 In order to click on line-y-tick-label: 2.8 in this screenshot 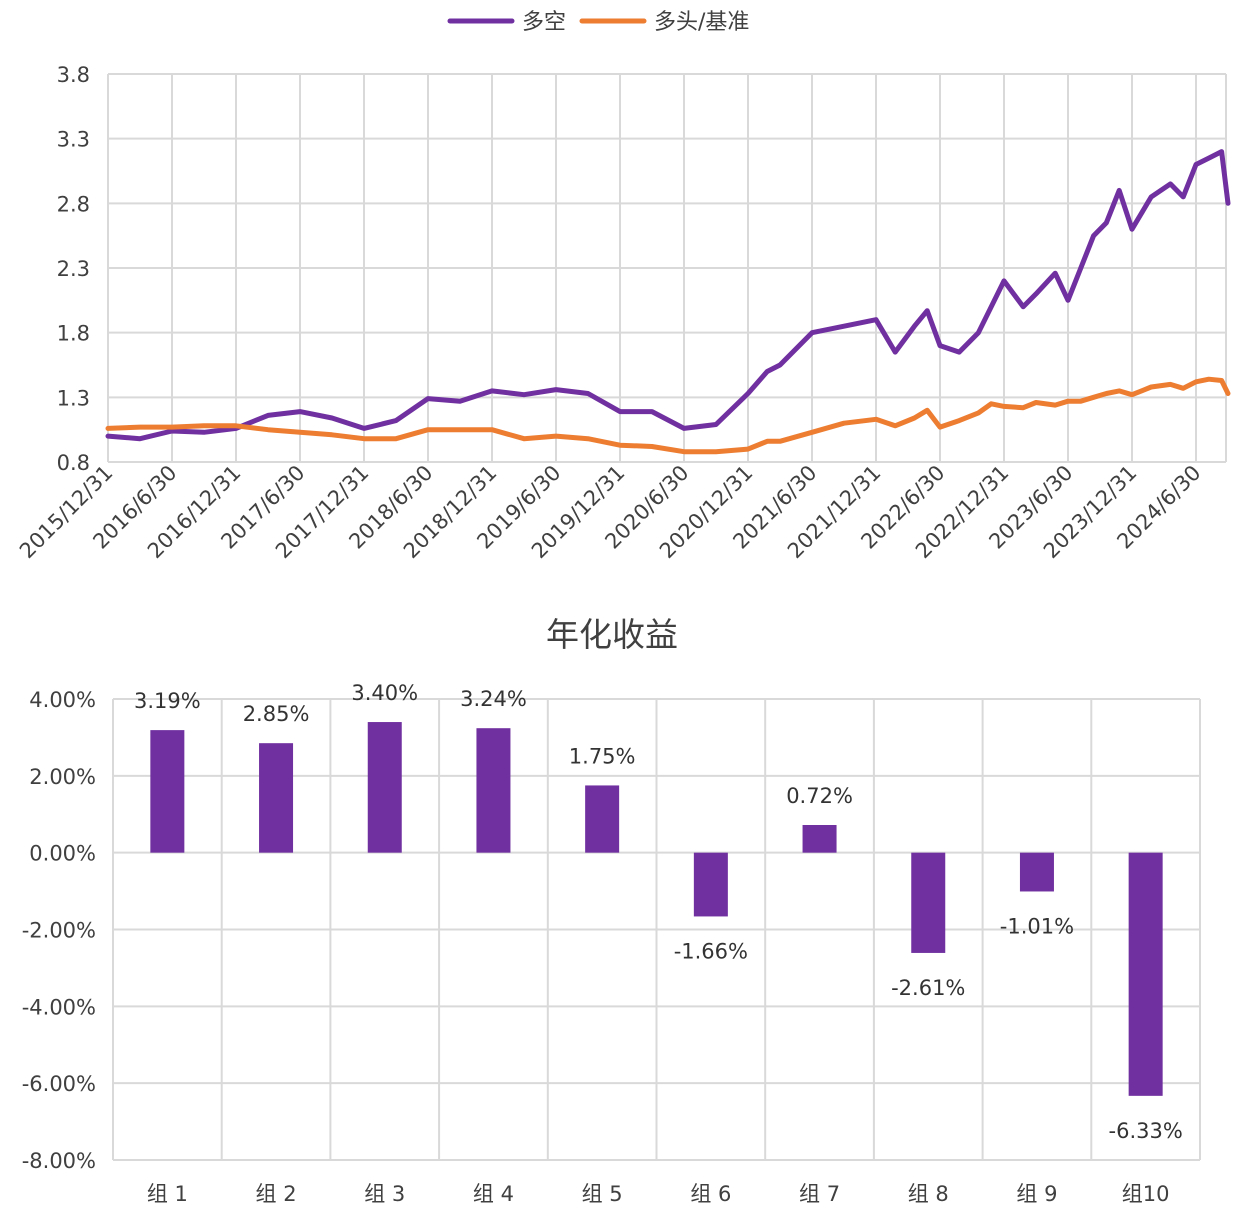, I will do `click(73, 204)`.